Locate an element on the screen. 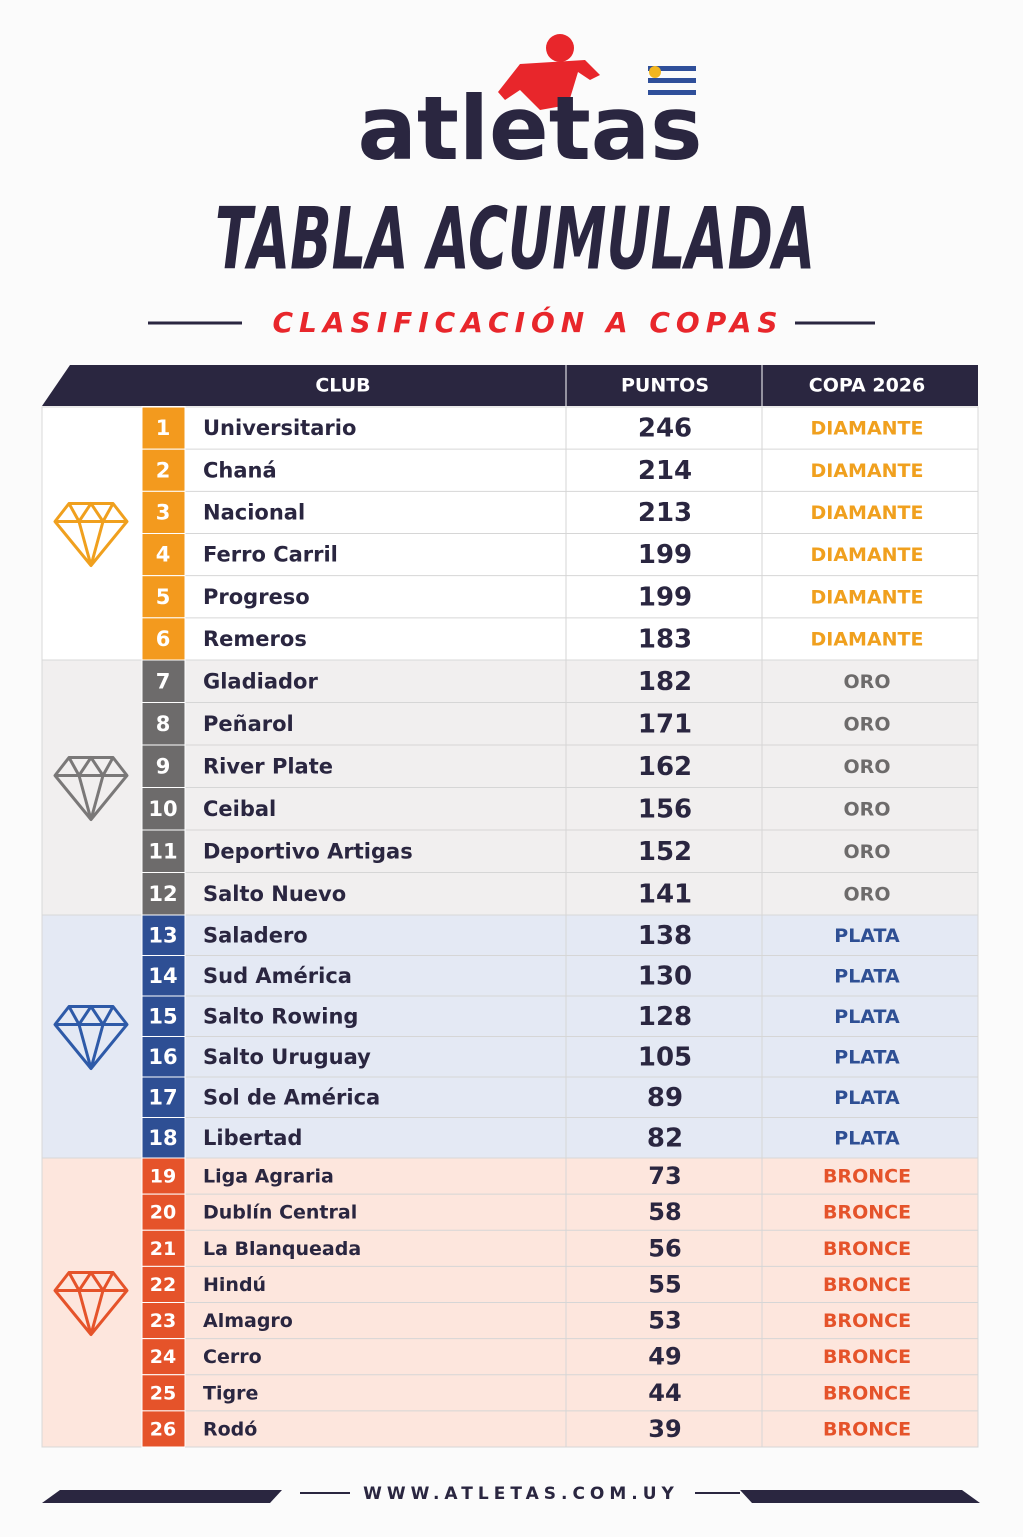  points: 56 is located at coordinates (664, 1248).